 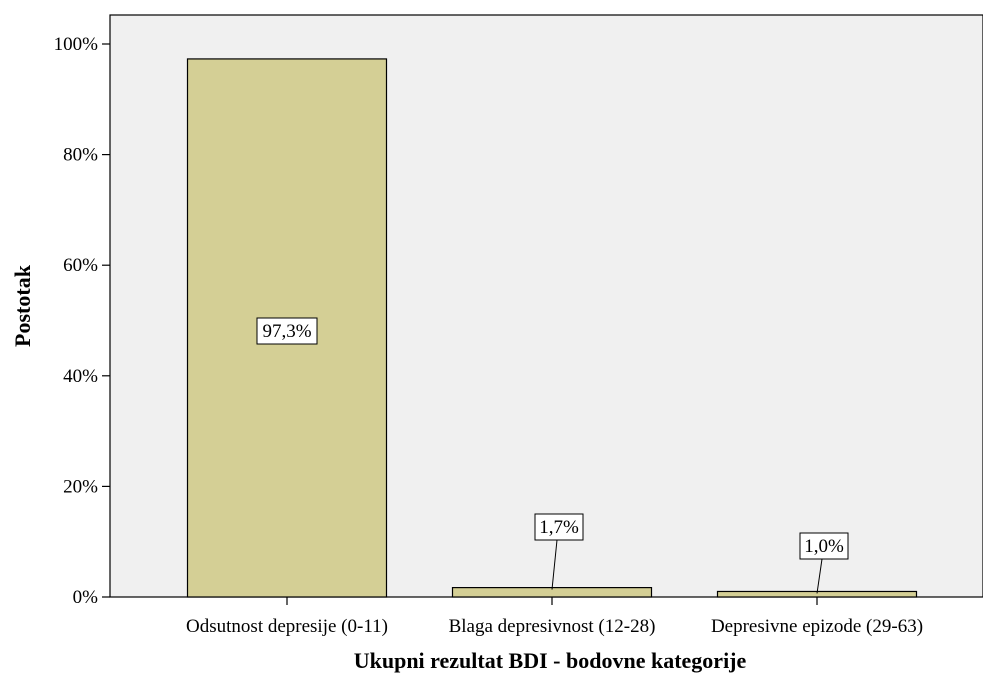 I want to click on y-axis: 0% 20% 40% 60% 80% 100%, so click(x=82, y=321).